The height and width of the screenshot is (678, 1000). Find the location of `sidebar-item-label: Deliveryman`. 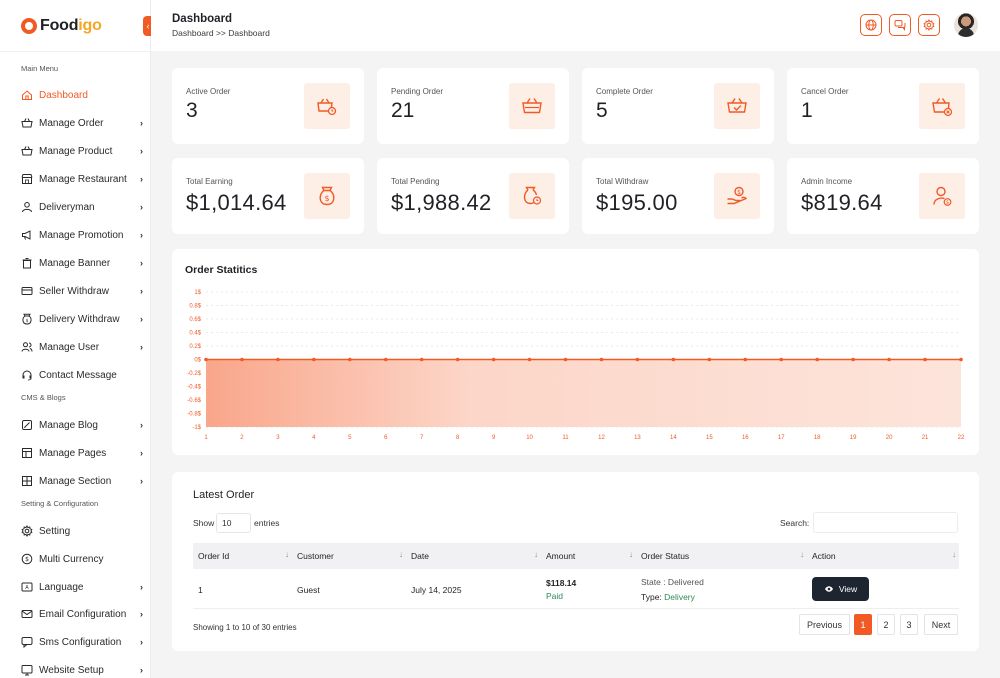

sidebar-item-label: Deliveryman is located at coordinates (67, 207).